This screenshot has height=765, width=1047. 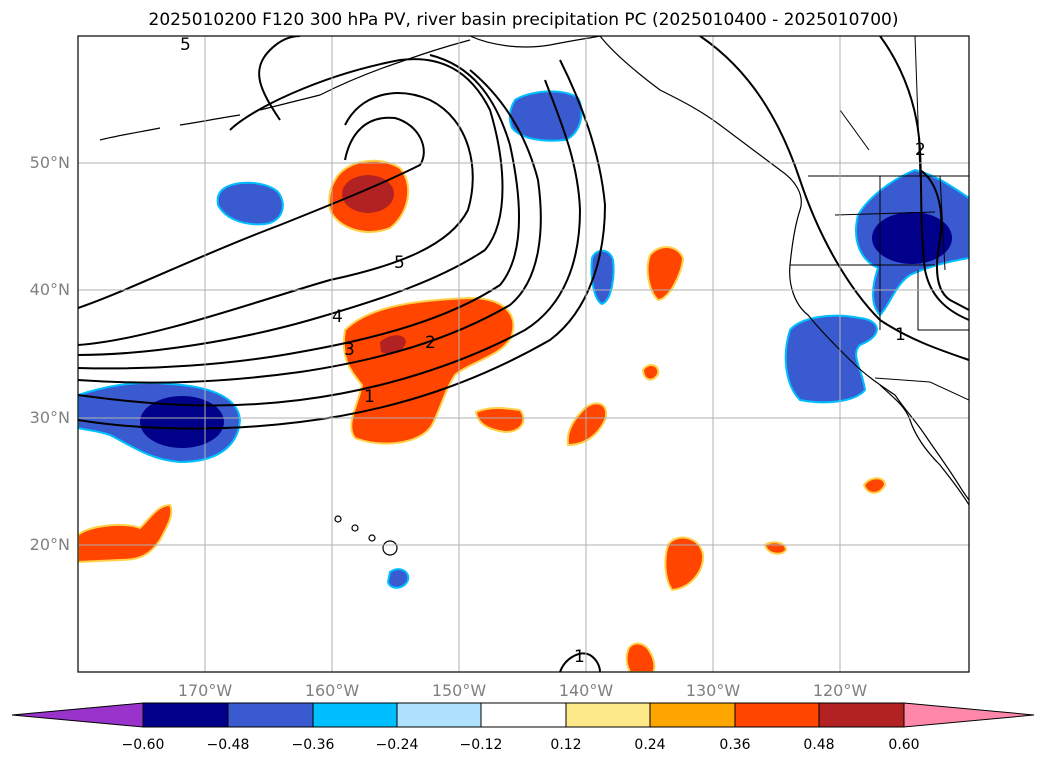 What do you see at coordinates (943, 300) in the screenshot?
I see `state-line-utah` at bounding box center [943, 300].